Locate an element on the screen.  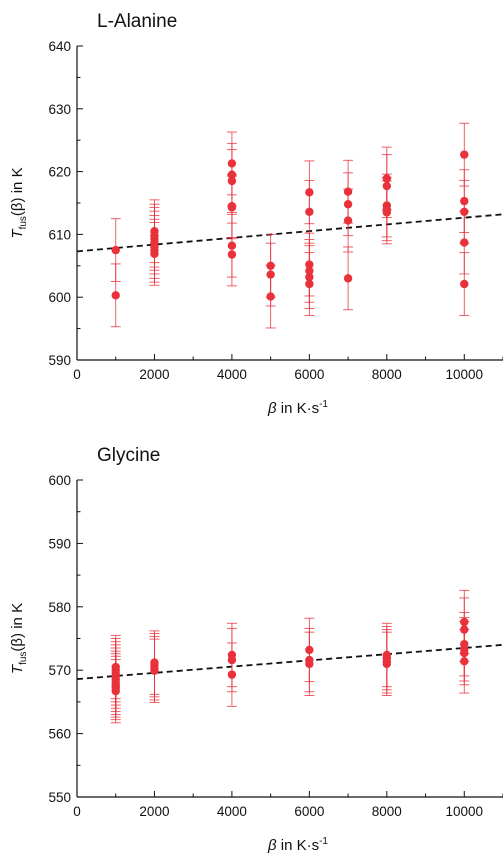
chart-title: L-Alanine is located at coordinates (137, 21).